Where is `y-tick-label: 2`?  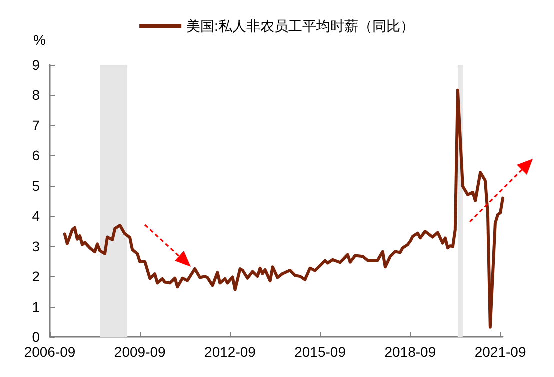 y-tick-label: 2 is located at coordinates (36, 276).